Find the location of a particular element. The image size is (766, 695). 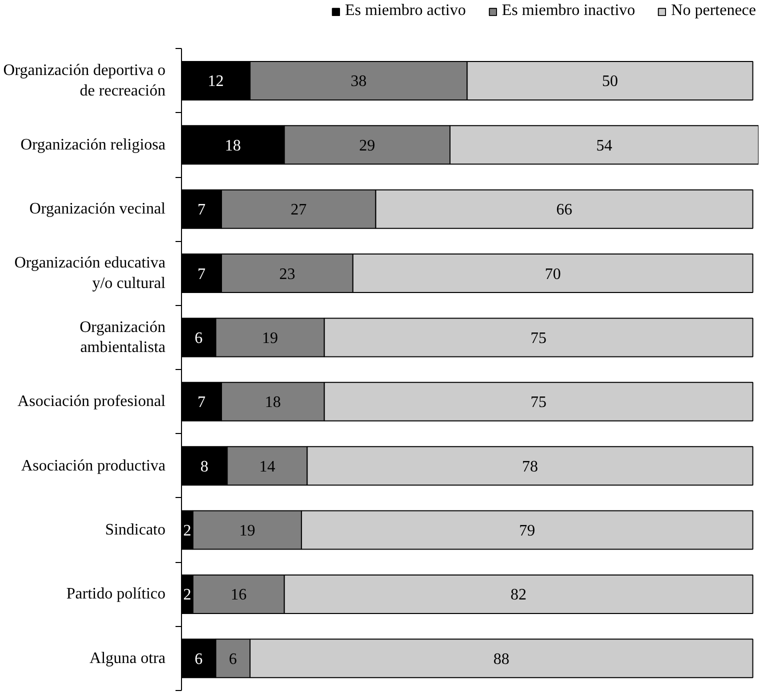

y-tick-label: Organización ambientalista is located at coordinates (123, 337).